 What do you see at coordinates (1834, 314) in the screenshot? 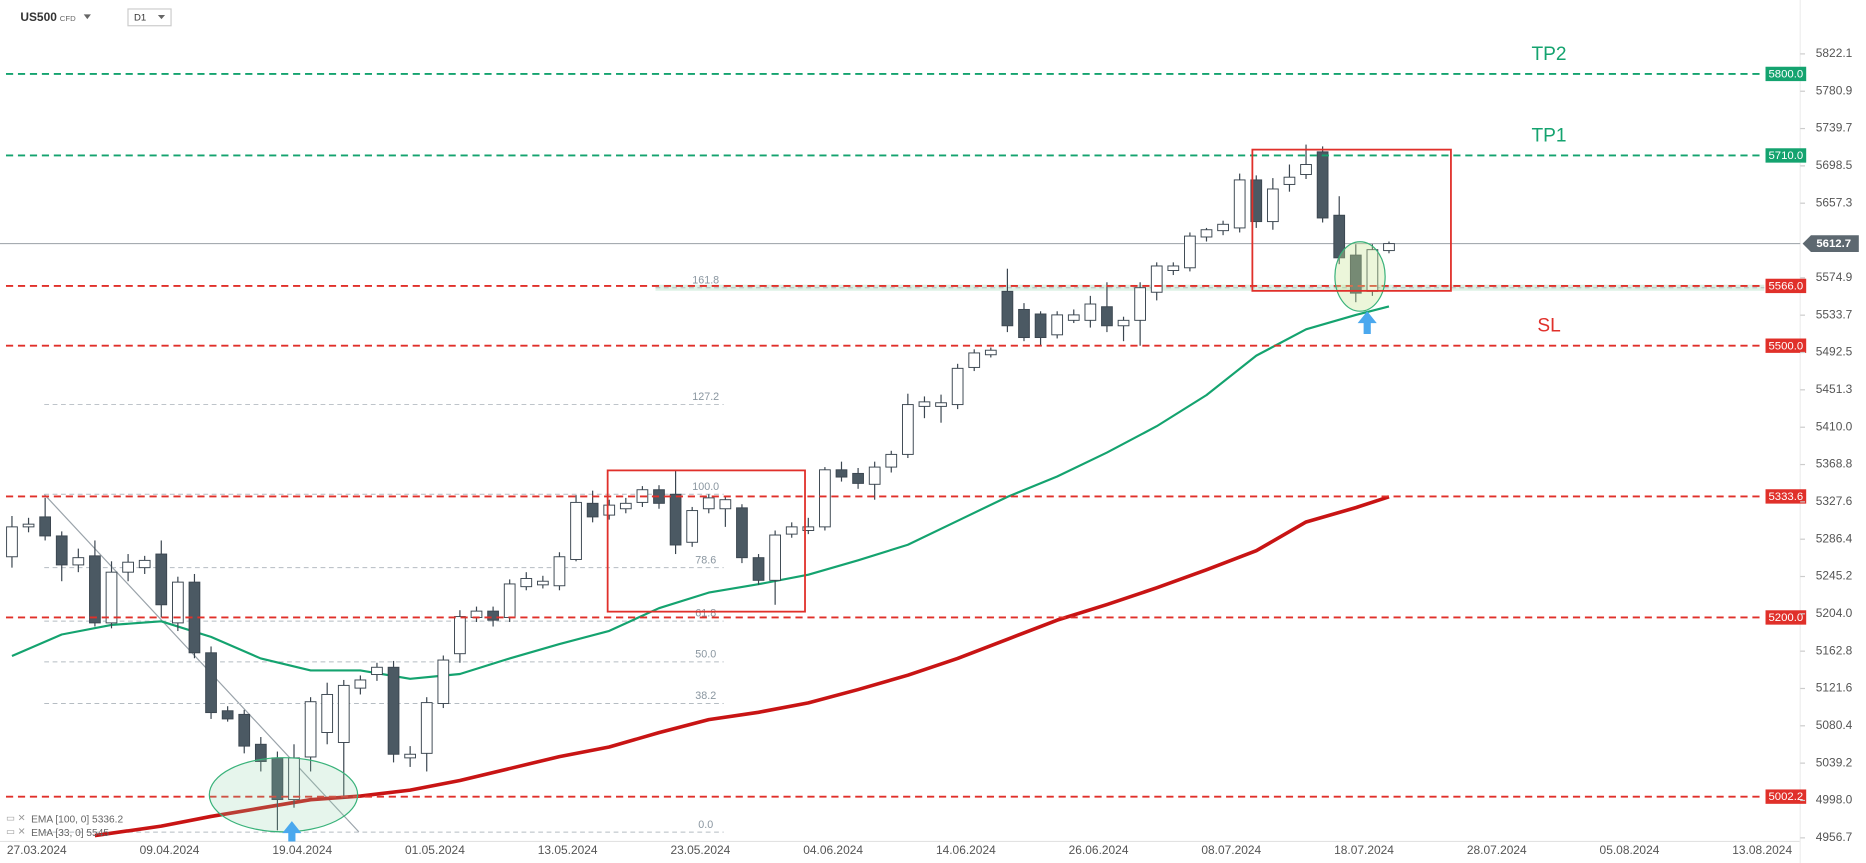
I see `y-tick-label: 5533.7` at bounding box center [1834, 314].